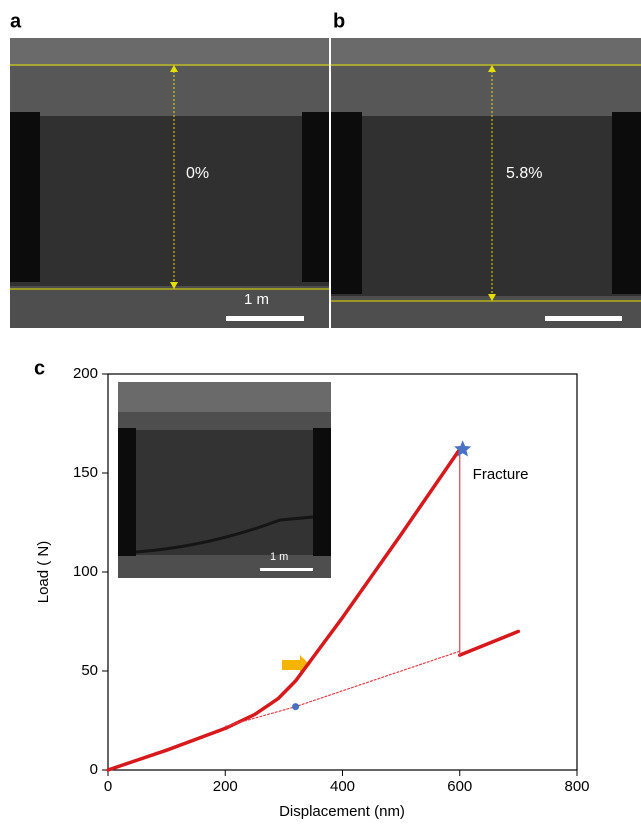 The image size is (641, 832). What do you see at coordinates (85, 472) in the screenshot?
I see `y-tick-label: 150` at bounding box center [85, 472].